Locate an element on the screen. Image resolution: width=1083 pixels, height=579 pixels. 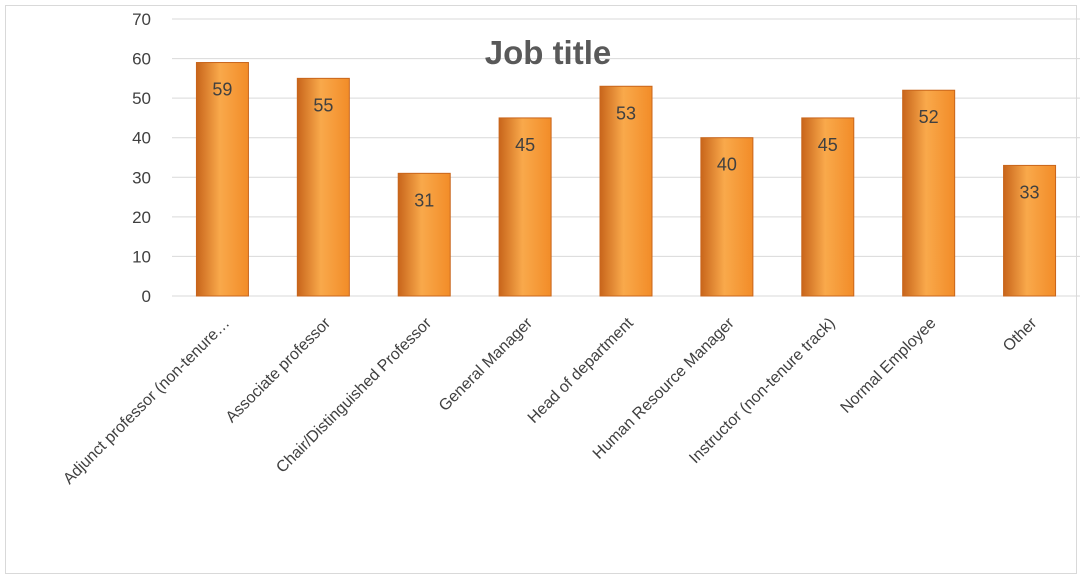
data-label: 55 is located at coordinates (323, 105).